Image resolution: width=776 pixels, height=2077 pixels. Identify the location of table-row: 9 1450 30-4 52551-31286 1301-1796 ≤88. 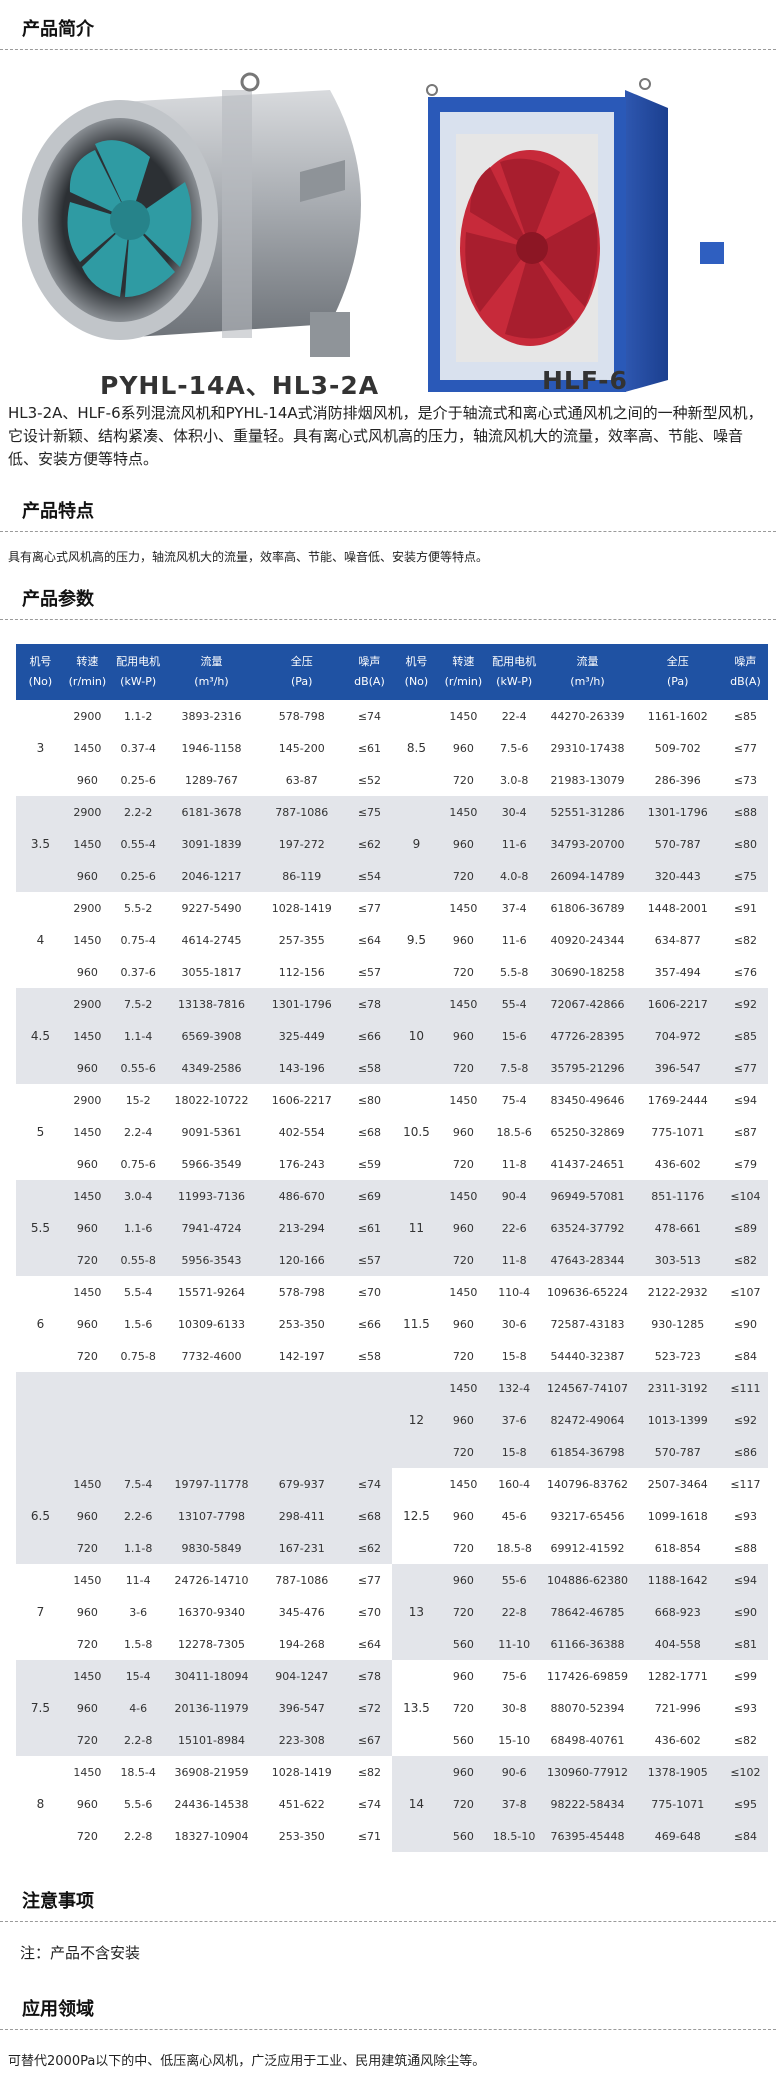
(580, 844).